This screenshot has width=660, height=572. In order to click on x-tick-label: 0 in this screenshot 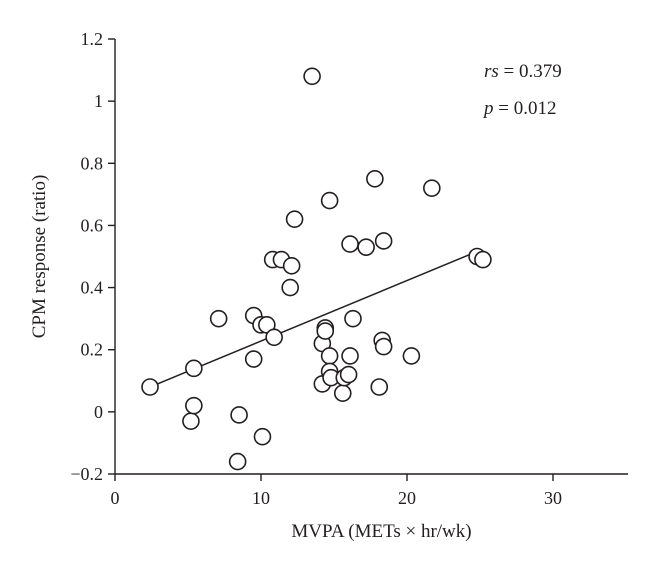, I will do `click(115, 498)`.